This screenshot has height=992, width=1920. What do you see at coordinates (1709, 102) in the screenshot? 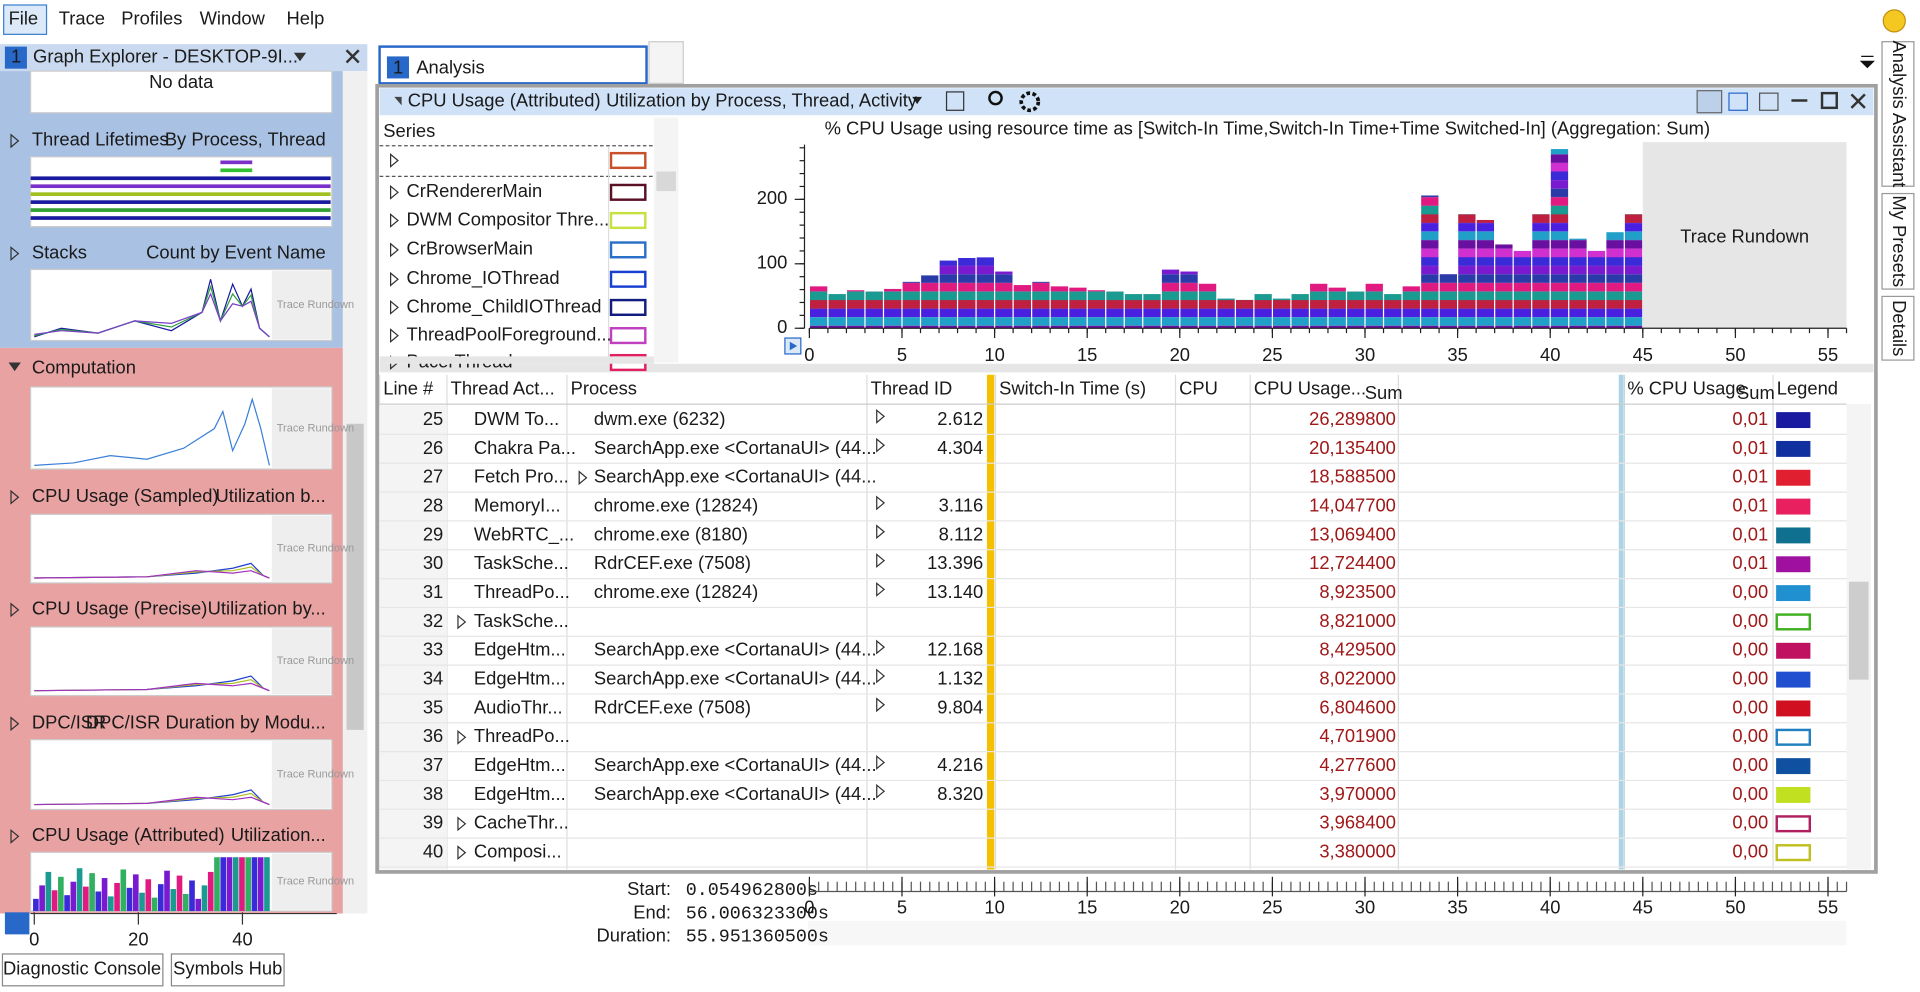
I see `view-icon` at bounding box center [1709, 102].